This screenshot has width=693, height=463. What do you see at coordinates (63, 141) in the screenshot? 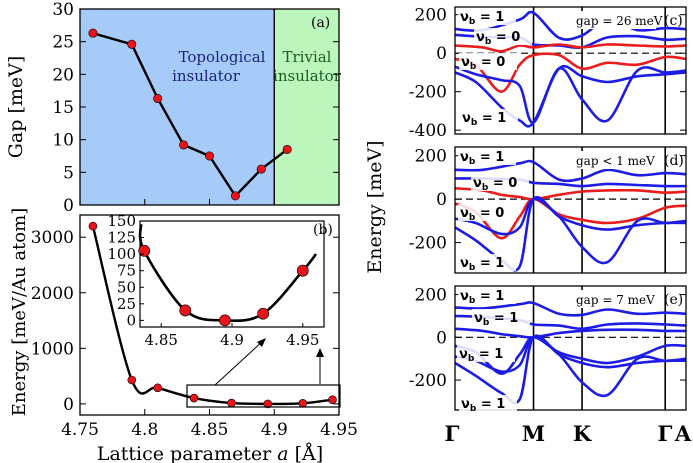
I see `gap-ytick-label: 10` at bounding box center [63, 141].